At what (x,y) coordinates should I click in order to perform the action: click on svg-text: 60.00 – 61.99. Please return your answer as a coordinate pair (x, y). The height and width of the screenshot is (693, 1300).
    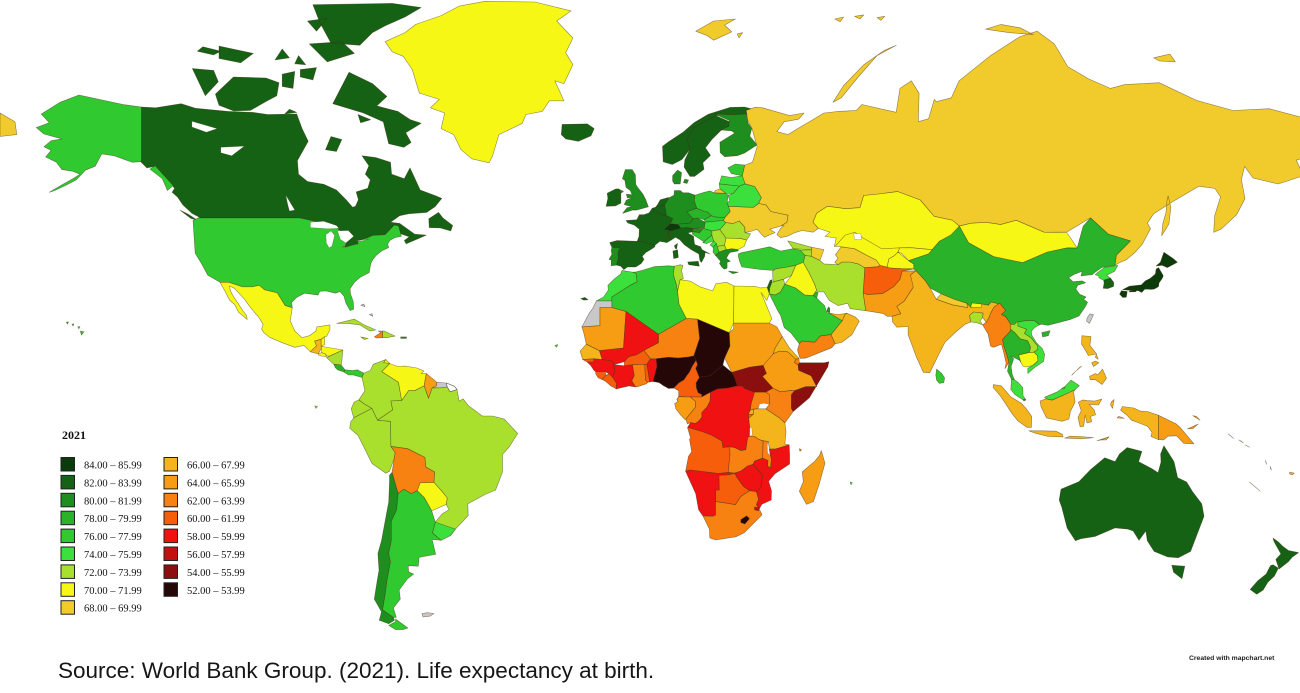
    Looking at the image, I should click on (216, 519).